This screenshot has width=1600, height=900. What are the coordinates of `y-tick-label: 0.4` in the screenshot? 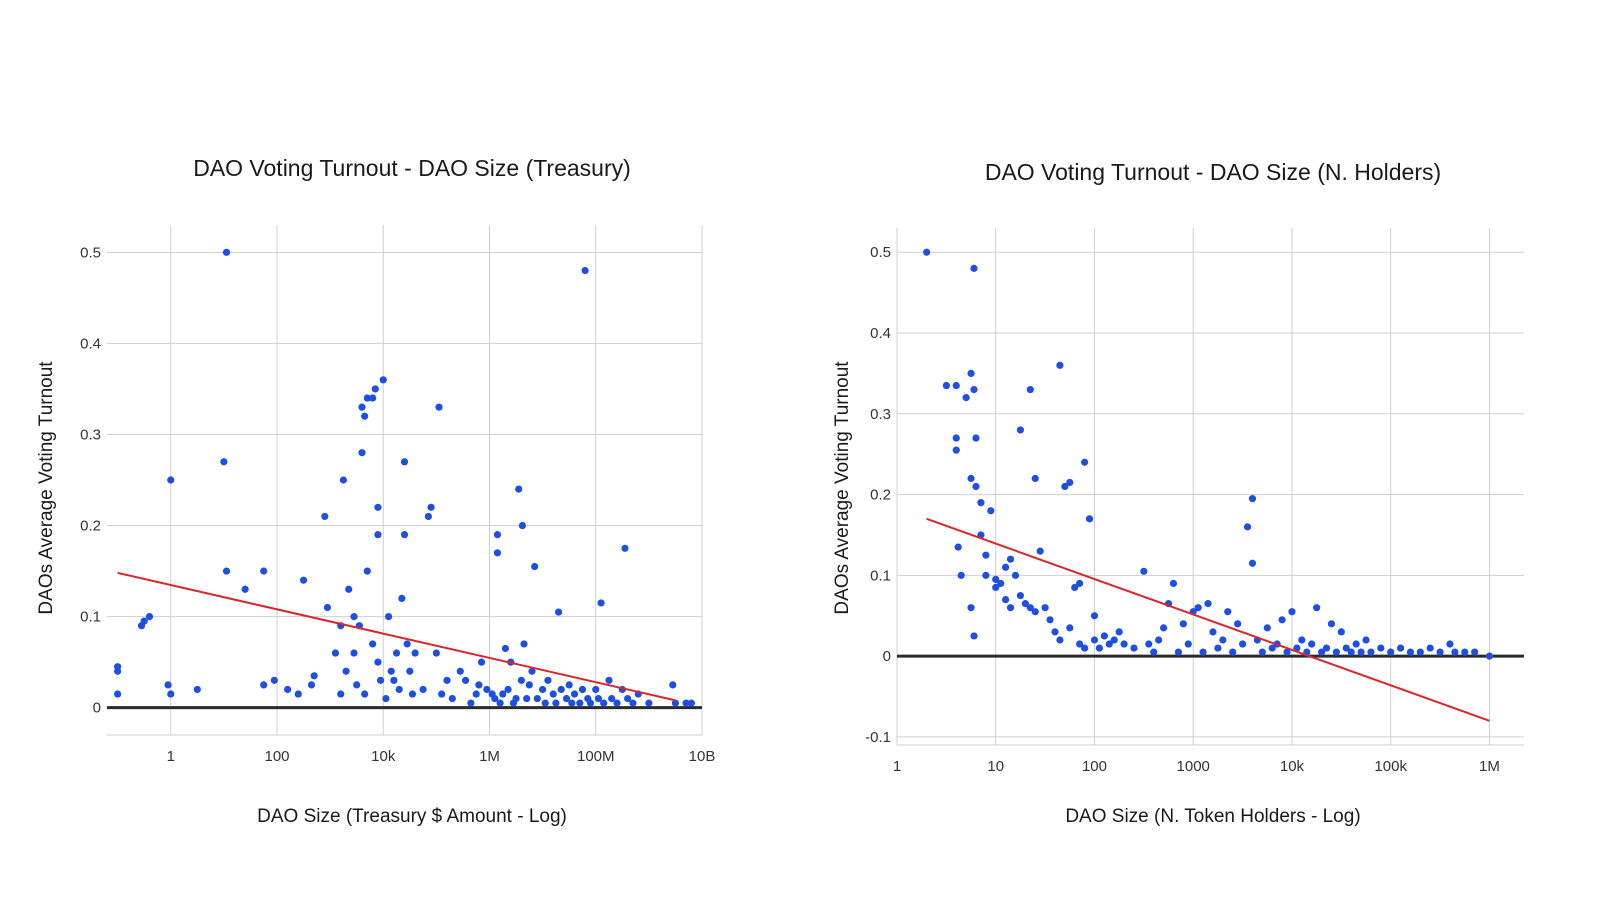 It's located at (90, 343).